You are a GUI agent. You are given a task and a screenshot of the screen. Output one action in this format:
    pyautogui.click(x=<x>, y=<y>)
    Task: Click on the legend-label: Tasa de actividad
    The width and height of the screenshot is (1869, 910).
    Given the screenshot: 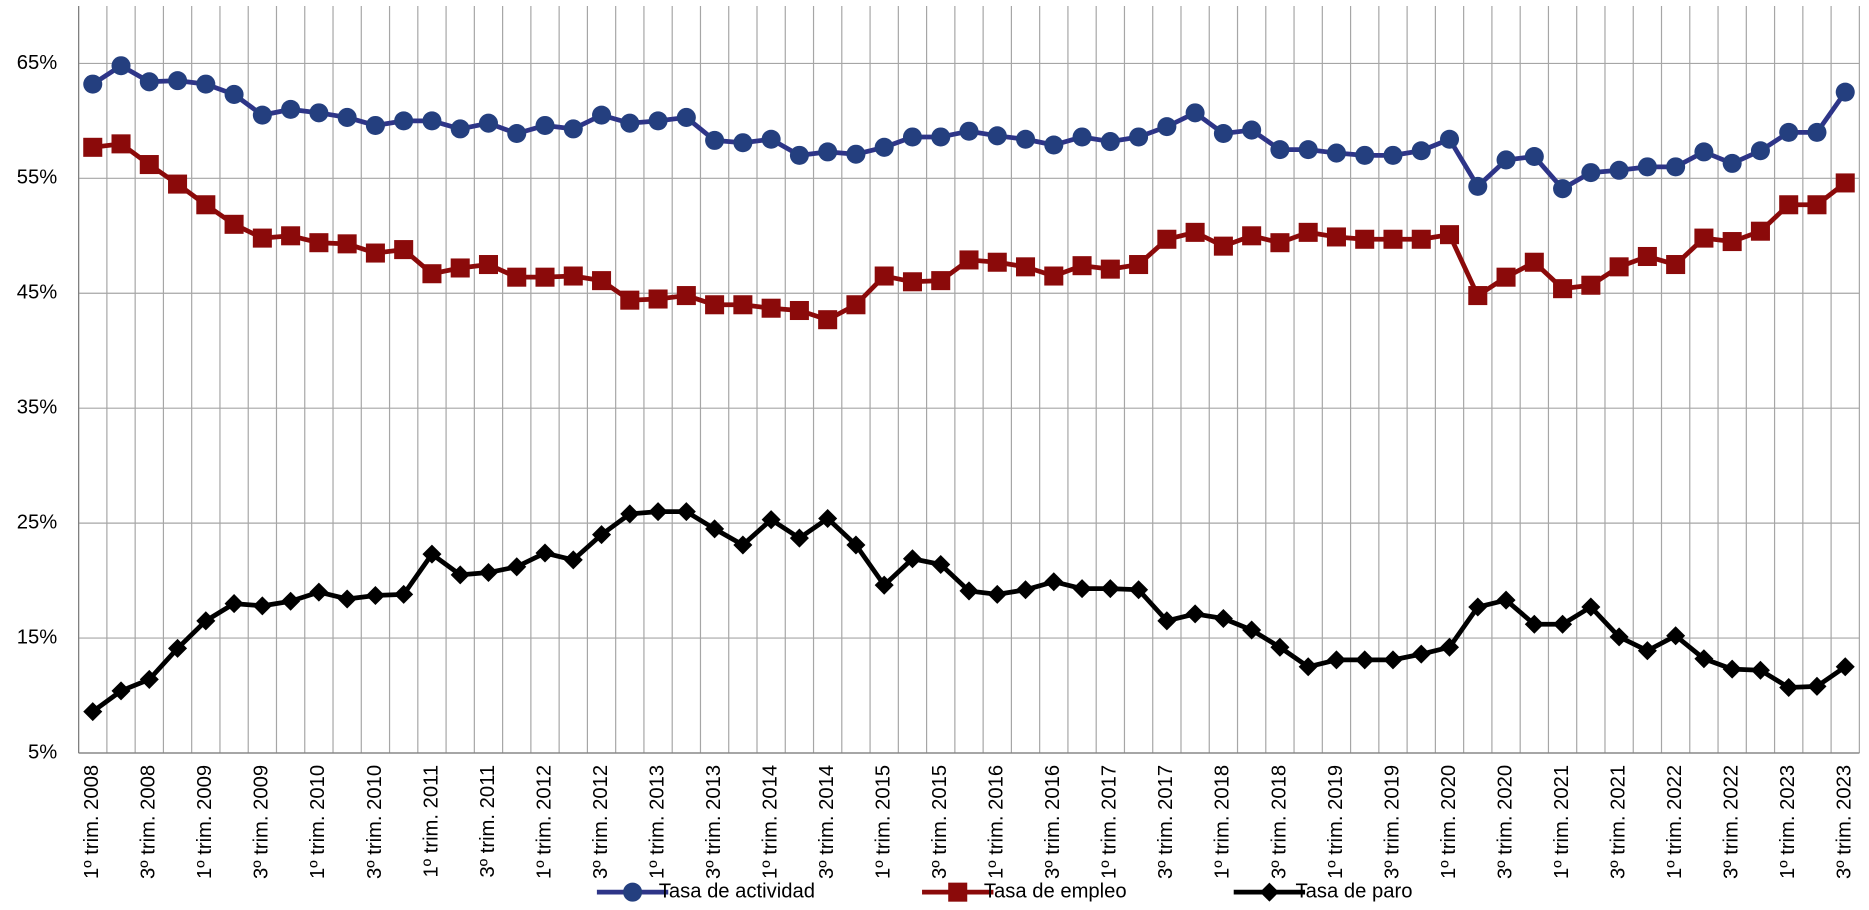 What is the action you would take?
    pyautogui.click(x=737, y=892)
    